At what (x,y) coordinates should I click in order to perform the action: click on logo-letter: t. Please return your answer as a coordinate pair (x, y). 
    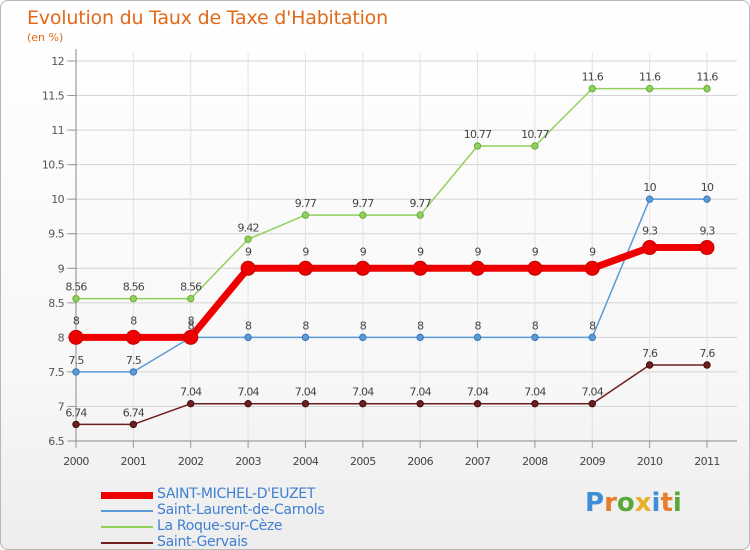
    Looking at the image, I should click on (666, 503).